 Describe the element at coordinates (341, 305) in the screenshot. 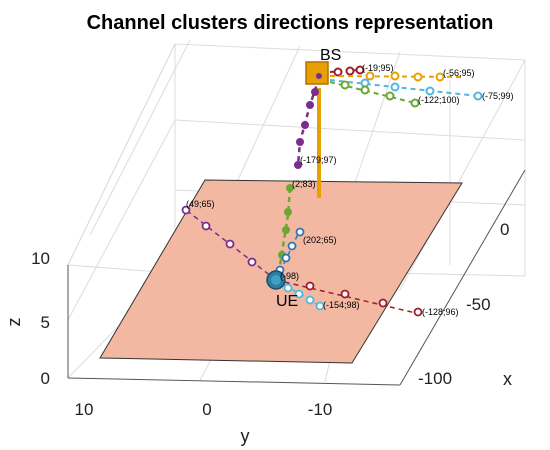

I see `annotation-label: (-154;98)` at that location.